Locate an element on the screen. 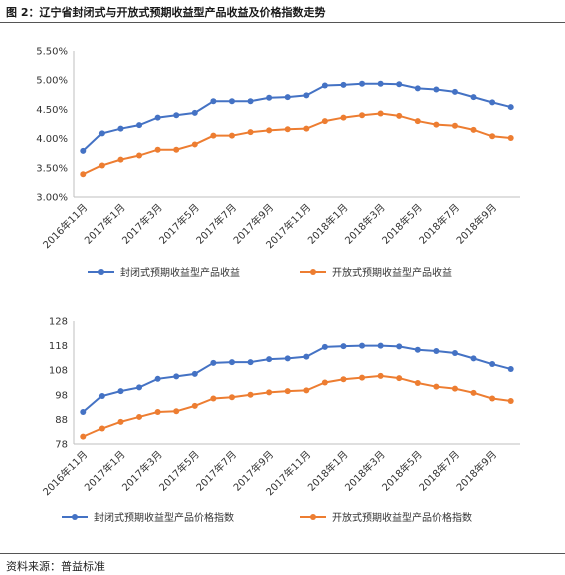 The width and height of the screenshot is (565, 575). x-tick-label: 2018年9月 is located at coordinates (476, 224).